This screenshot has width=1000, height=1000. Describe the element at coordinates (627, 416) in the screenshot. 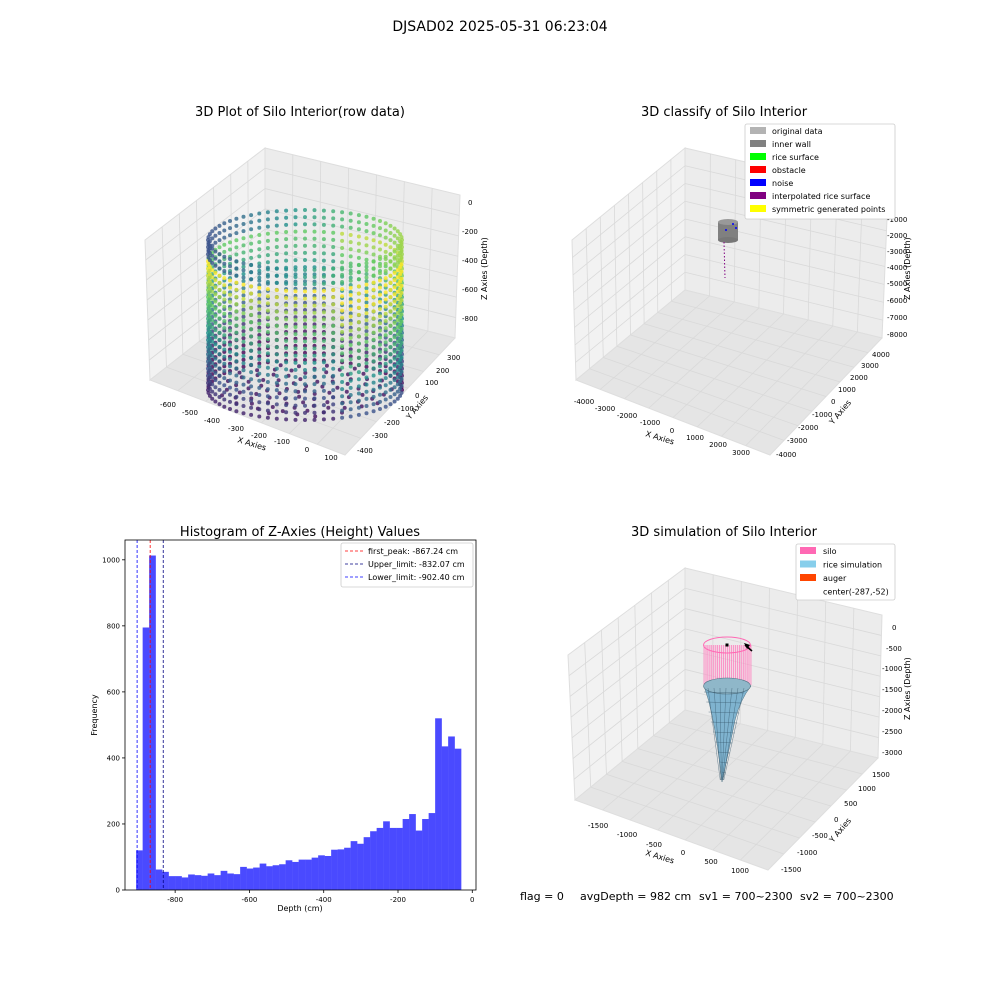

I see `tick: -2000` at that location.